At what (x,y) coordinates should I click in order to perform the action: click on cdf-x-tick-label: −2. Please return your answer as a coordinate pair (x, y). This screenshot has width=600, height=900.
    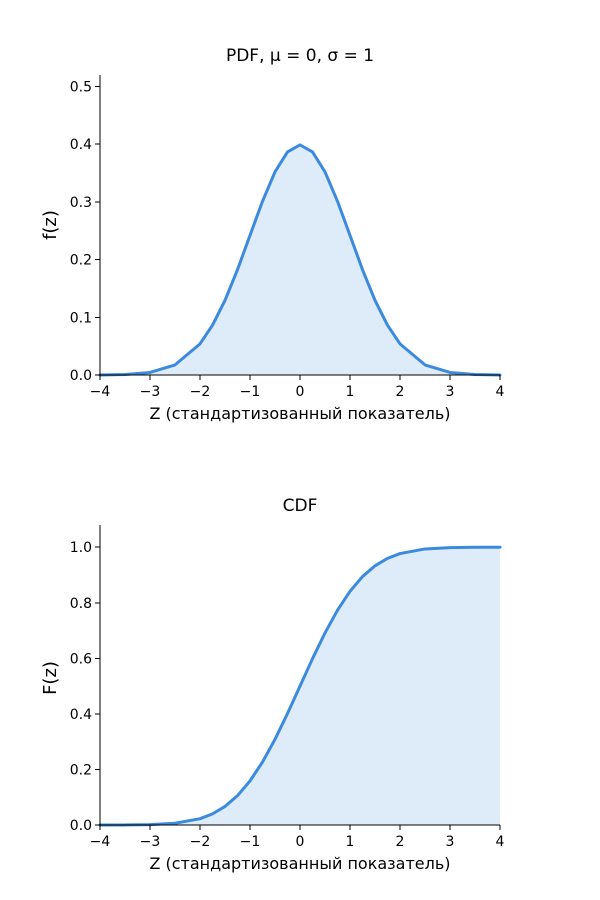
    Looking at the image, I should click on (200, 842).